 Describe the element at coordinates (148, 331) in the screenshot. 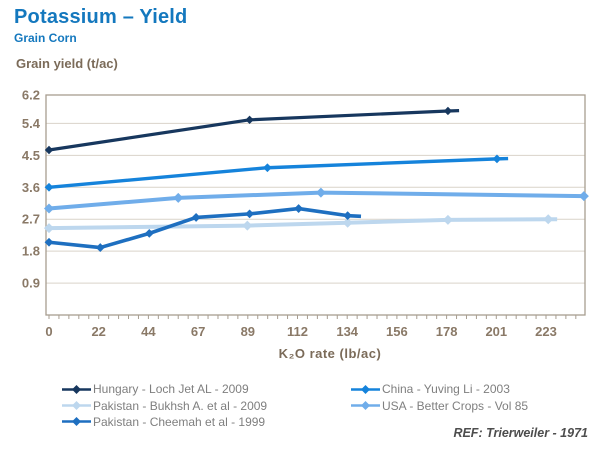

I see `svg-text: 44` at that location.